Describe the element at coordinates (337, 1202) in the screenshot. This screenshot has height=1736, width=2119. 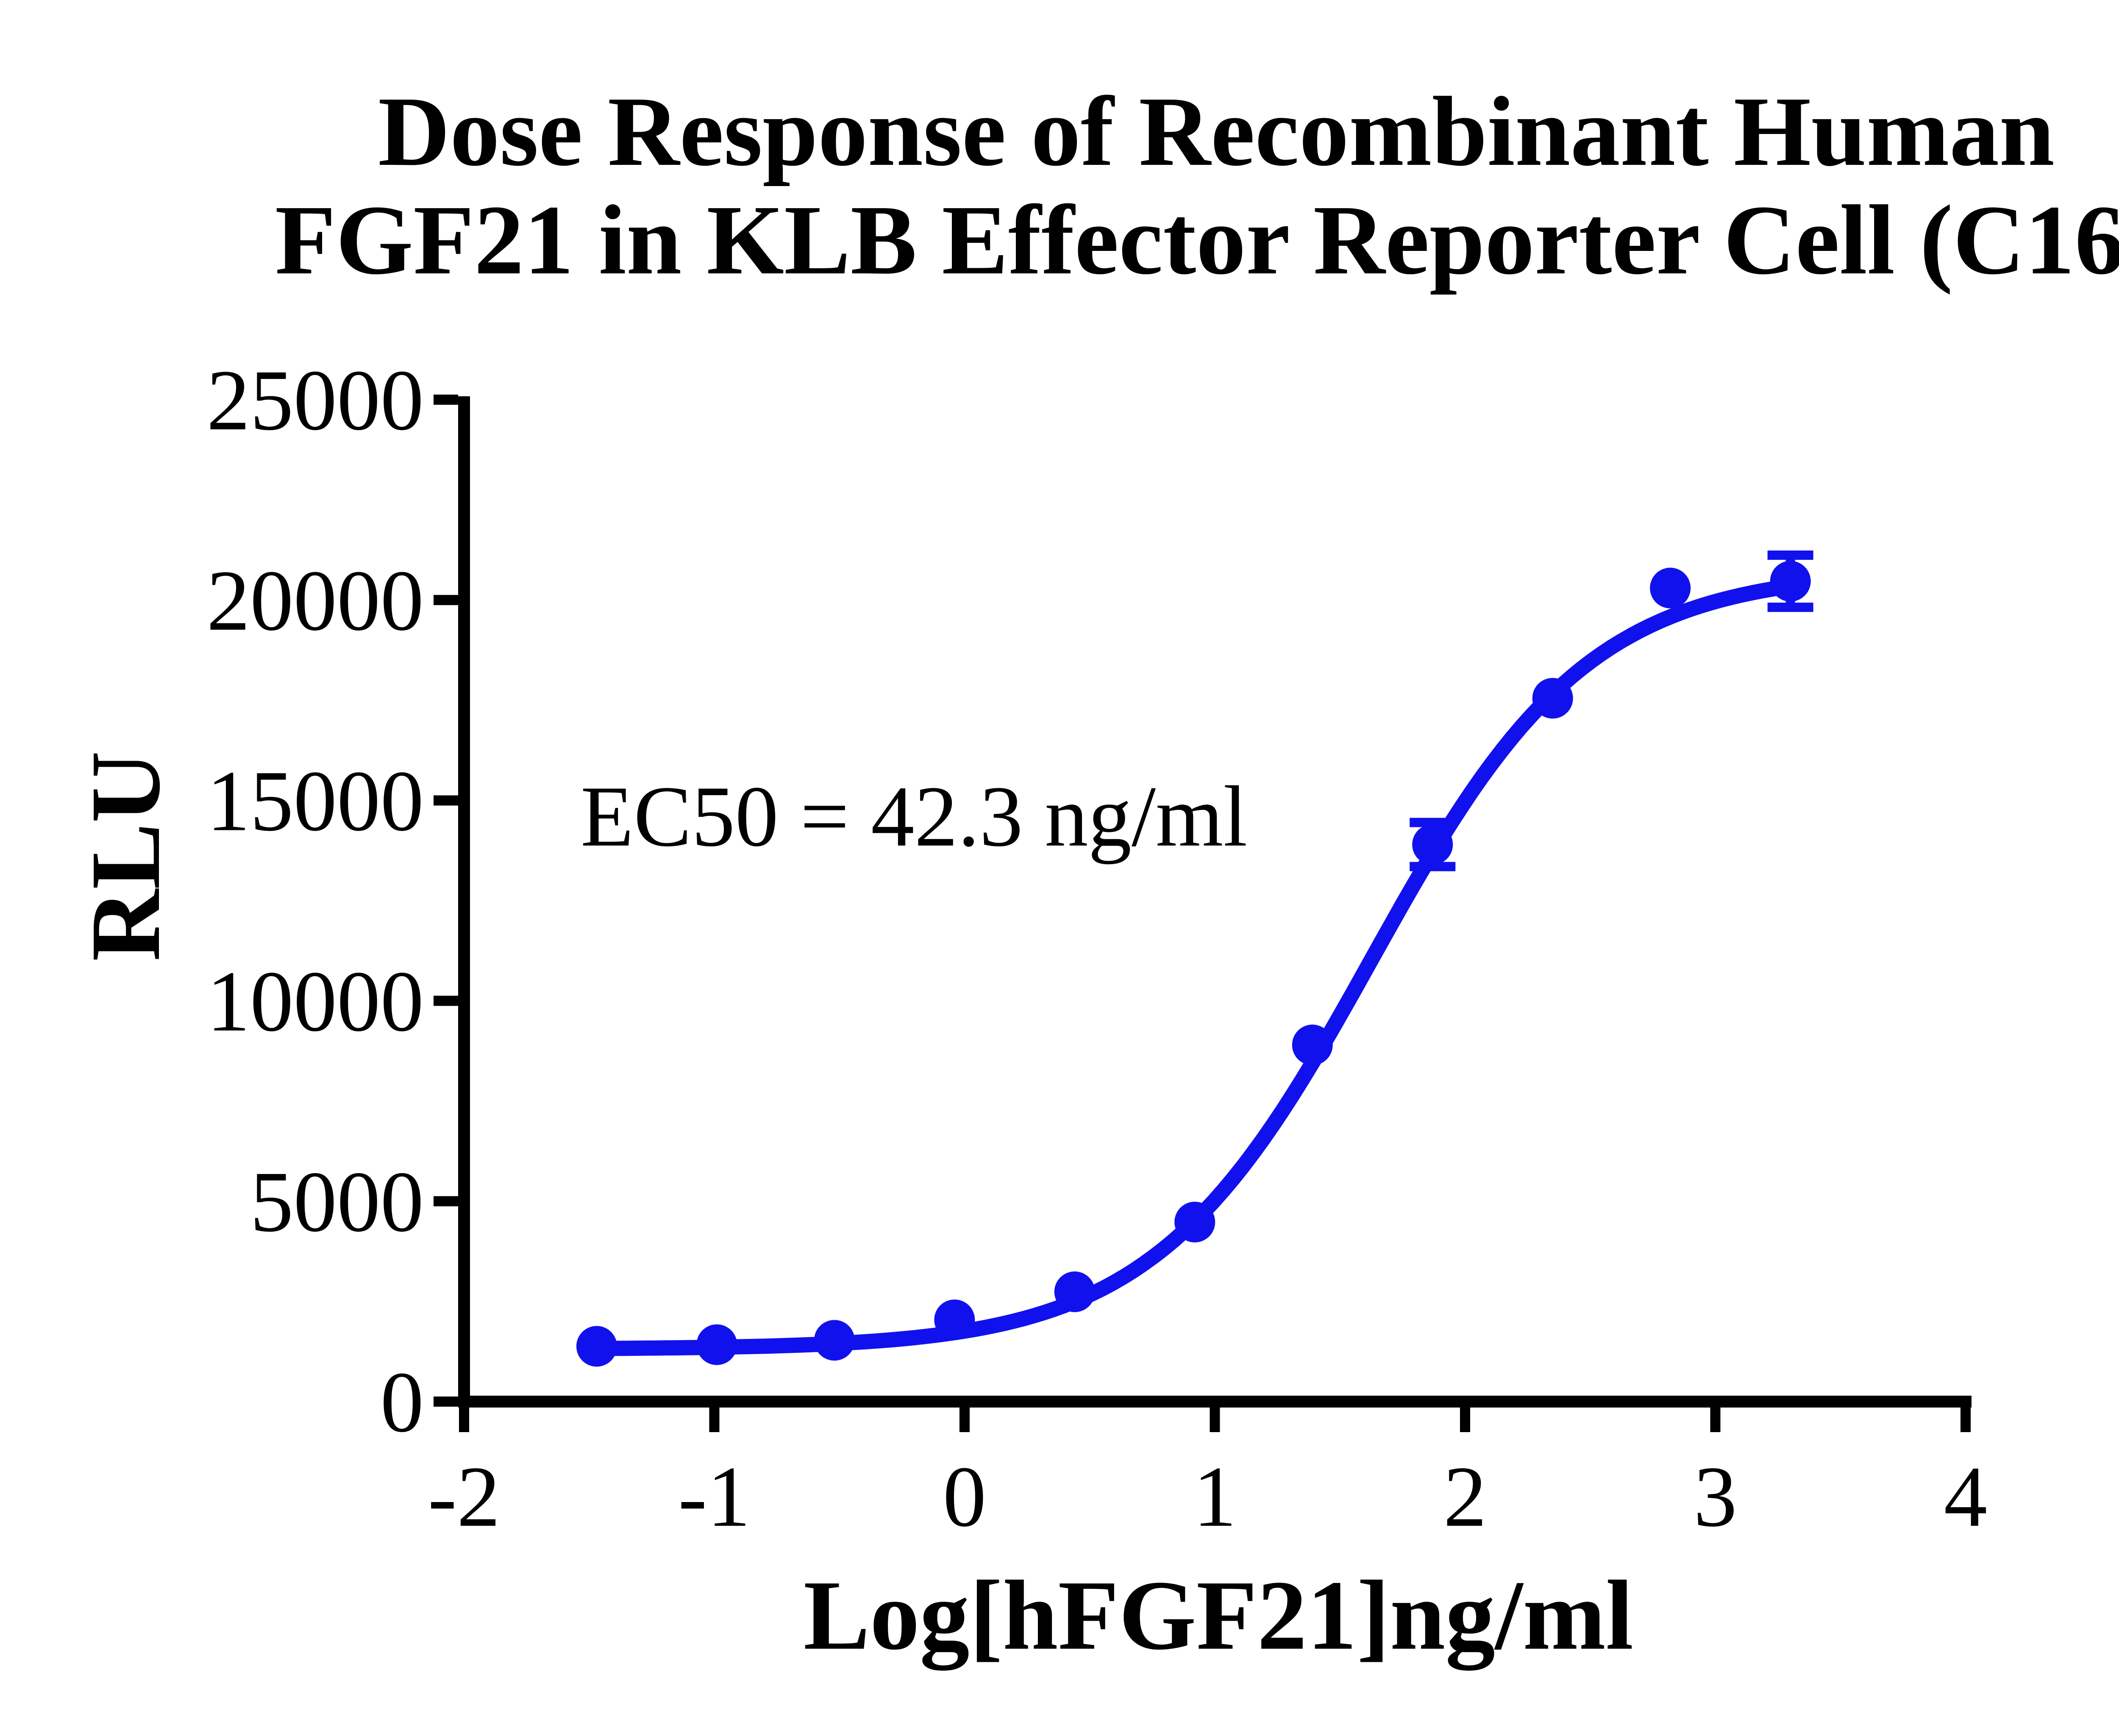
I see `y-tick-label: 5000` at that location.